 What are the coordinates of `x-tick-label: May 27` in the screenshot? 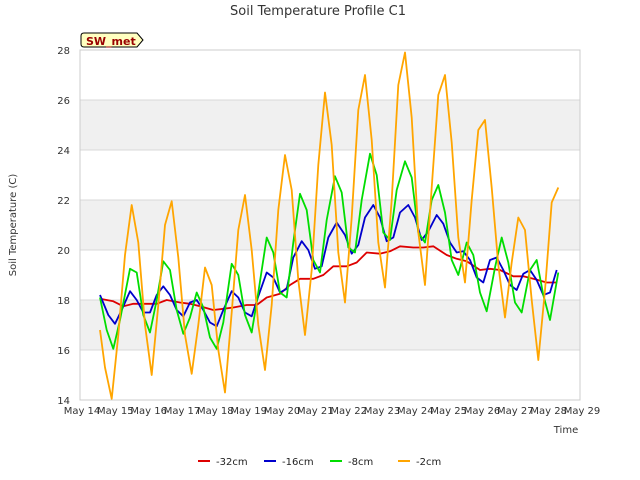 It's located at (515, 411).